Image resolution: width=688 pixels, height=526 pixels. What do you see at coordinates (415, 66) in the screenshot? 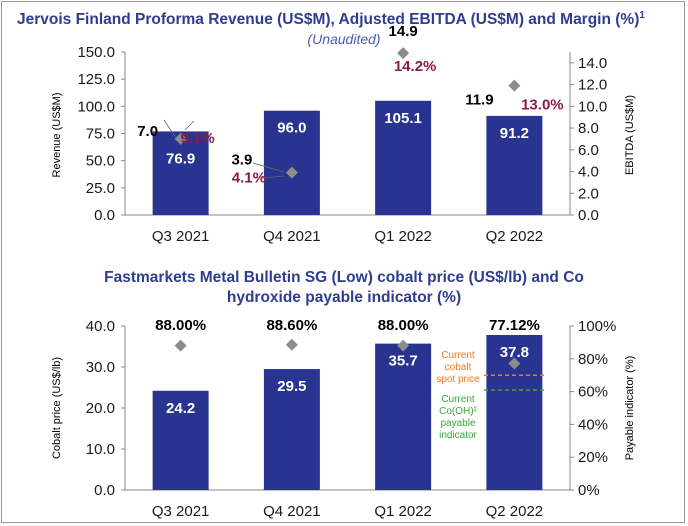
I see `margin-label: 14.2%` at bounding box center [415, 66].